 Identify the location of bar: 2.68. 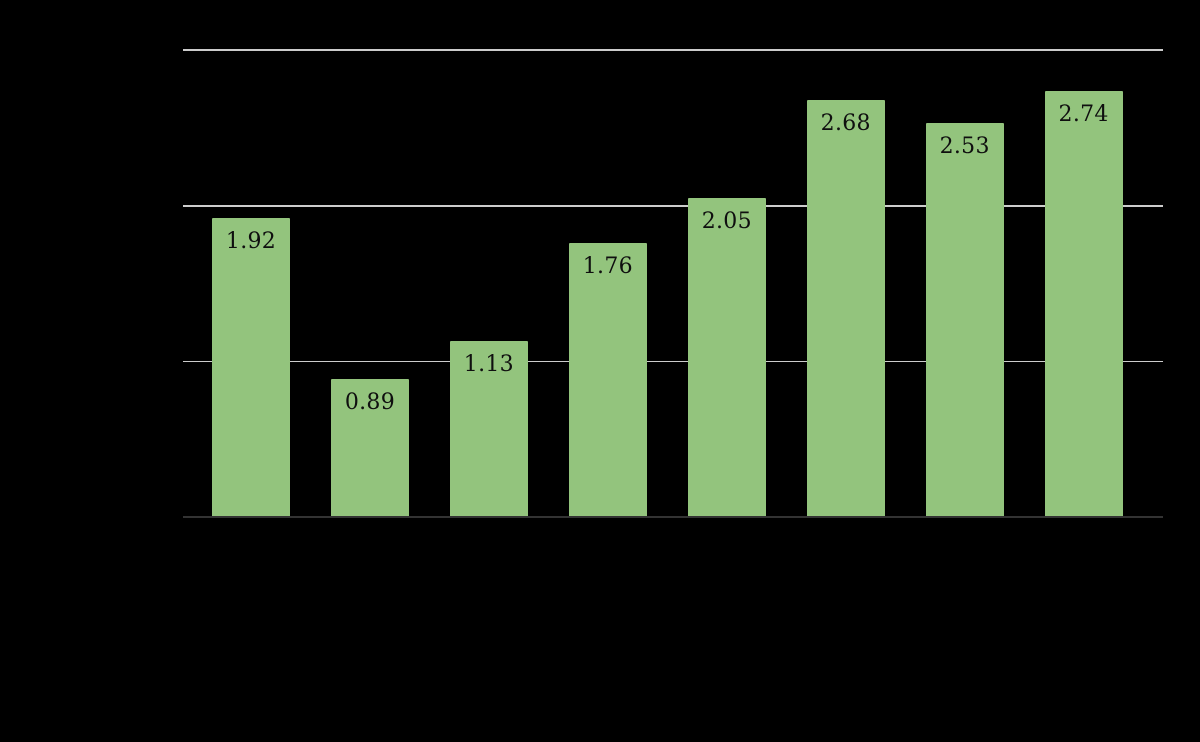
(845, 308).